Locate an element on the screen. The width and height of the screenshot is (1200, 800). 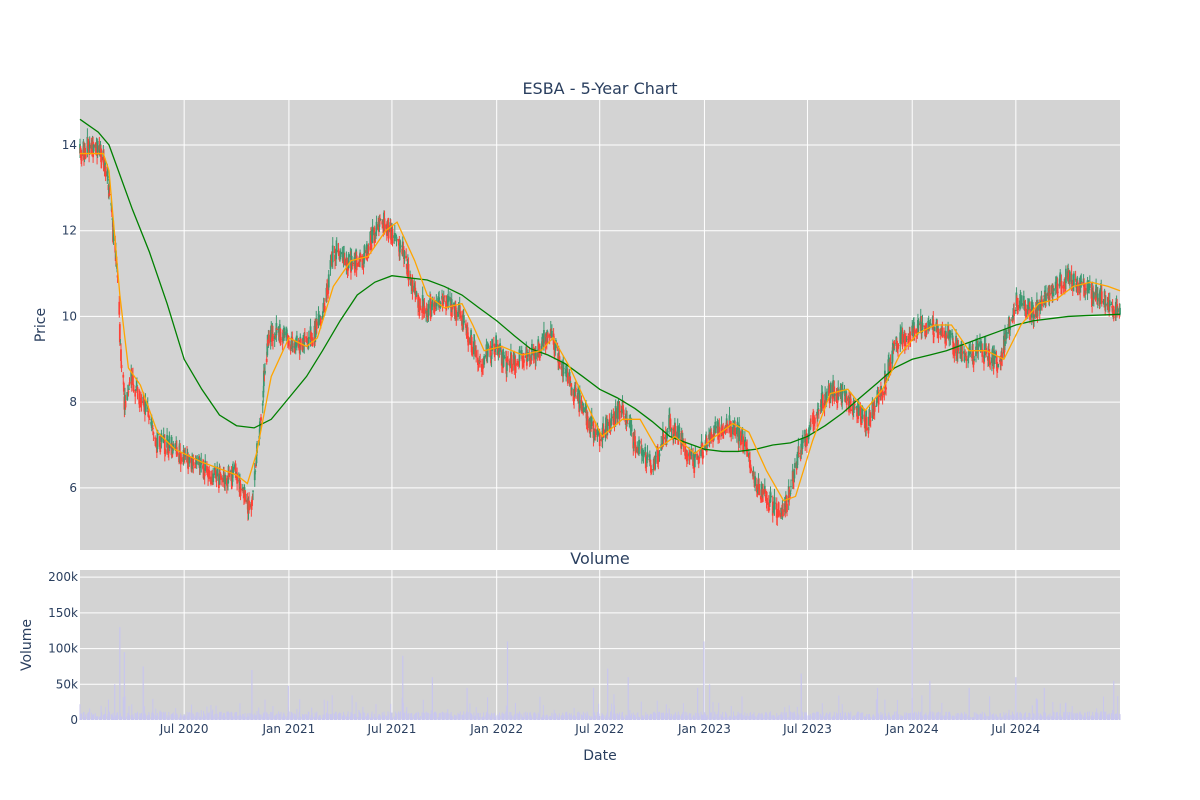
volume-y-tick-labels: 0 50k 100k 150k 200k is located at coordinates (63, 648).